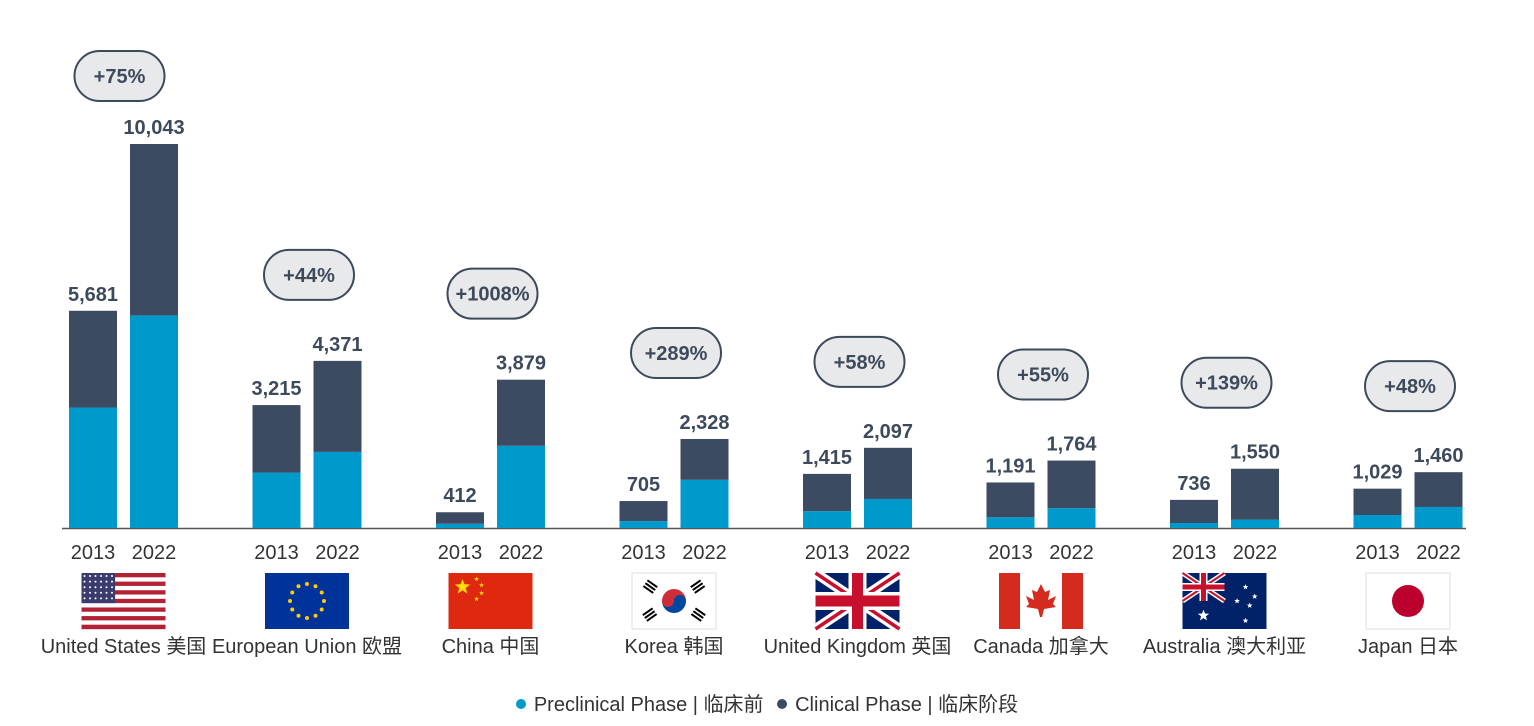 This screenshot has width=1534, height=726. What do you see at coordinates (521, 553) in the screenshot?
I see `year-label-2-2022: 2022` at bounding box center [521, 553].